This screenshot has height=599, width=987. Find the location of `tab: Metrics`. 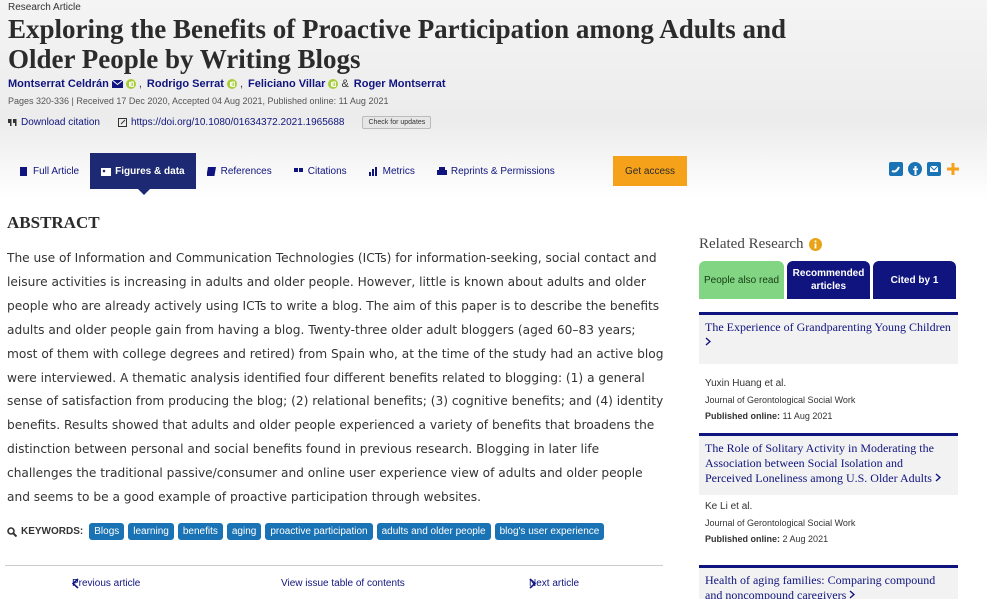

tab: Metrics is located at coordinates (392, 171).